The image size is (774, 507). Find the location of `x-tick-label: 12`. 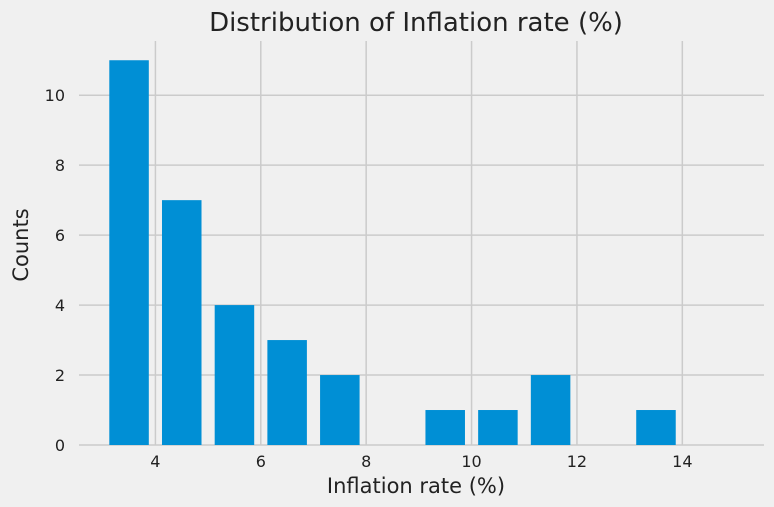

x-tick-label: 12 is located at coordinates (577, 461).